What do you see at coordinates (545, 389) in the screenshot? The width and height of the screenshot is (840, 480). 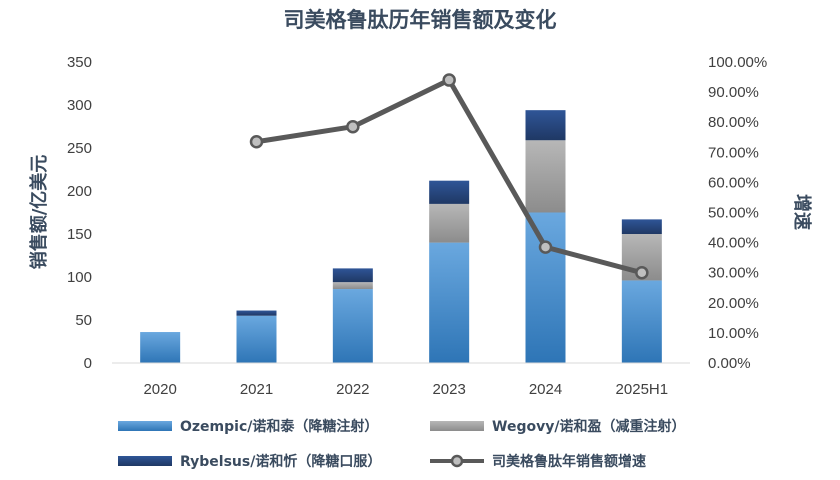 I see `x-tick-label: 2024` at bounding box center [545, 389].